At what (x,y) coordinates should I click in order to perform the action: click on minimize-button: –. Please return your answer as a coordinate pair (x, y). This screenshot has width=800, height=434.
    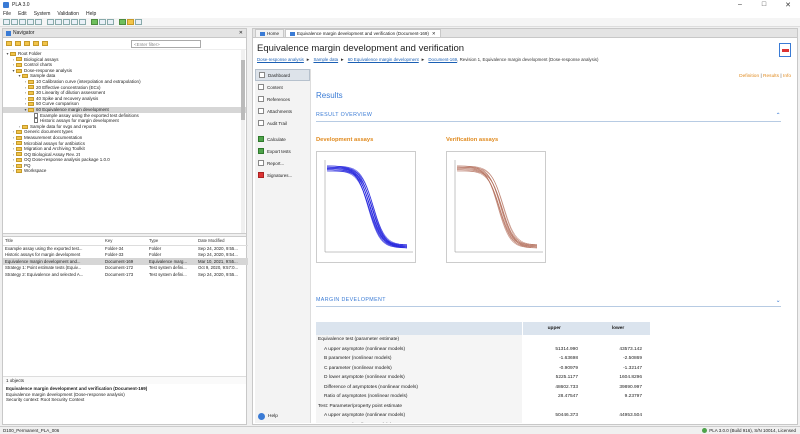
    Looking at the image, I should click on (740, 4).